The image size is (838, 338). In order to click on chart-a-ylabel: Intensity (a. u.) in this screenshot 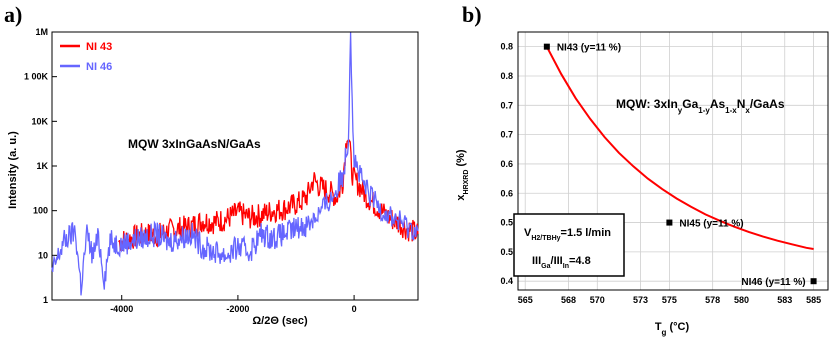, I will do `click(13, 170)`.